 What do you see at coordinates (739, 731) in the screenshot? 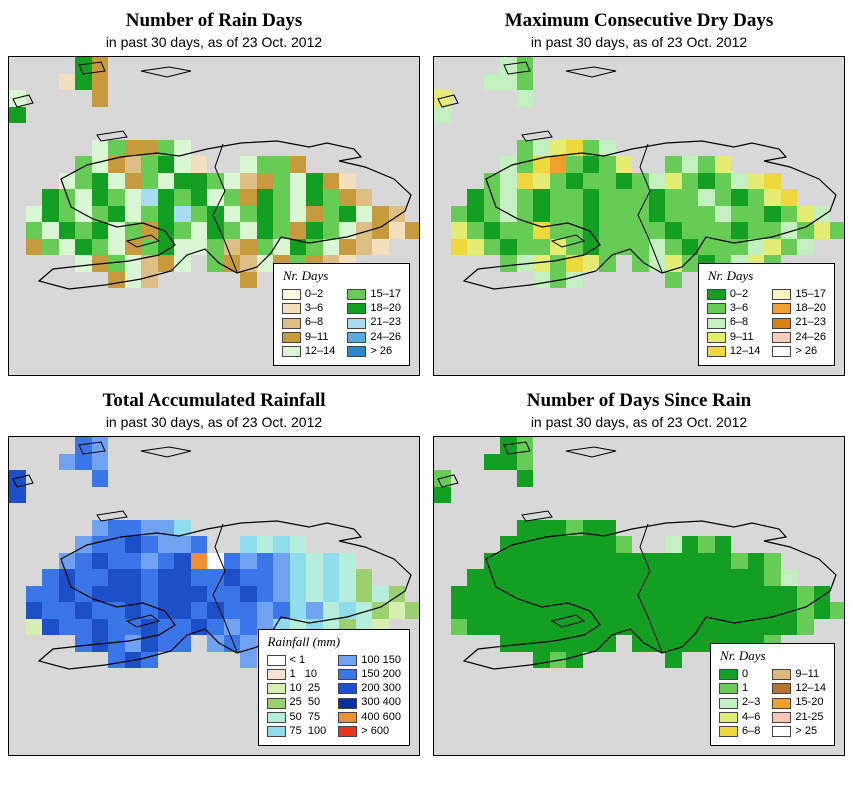
I see `legend-item: 6–8` at bounding box center [739, 731].